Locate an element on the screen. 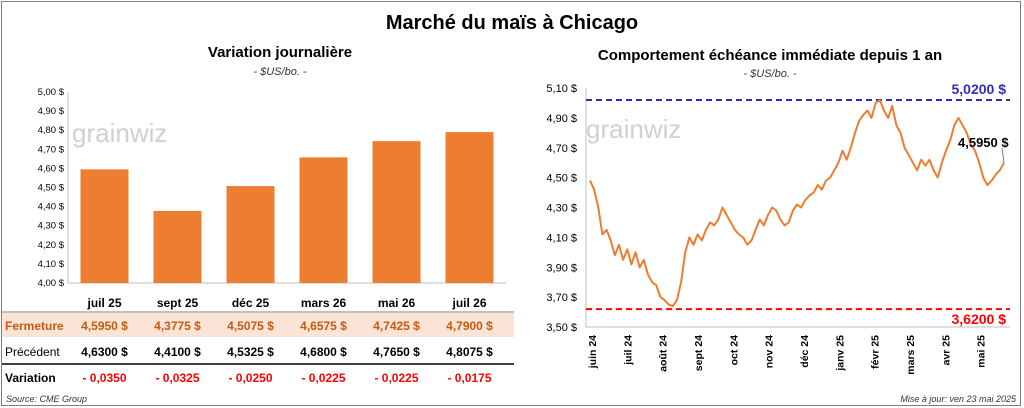 This screenshot has width=1024, height=408. table-row-label: Fermeture is located at coordinates (34, 326).